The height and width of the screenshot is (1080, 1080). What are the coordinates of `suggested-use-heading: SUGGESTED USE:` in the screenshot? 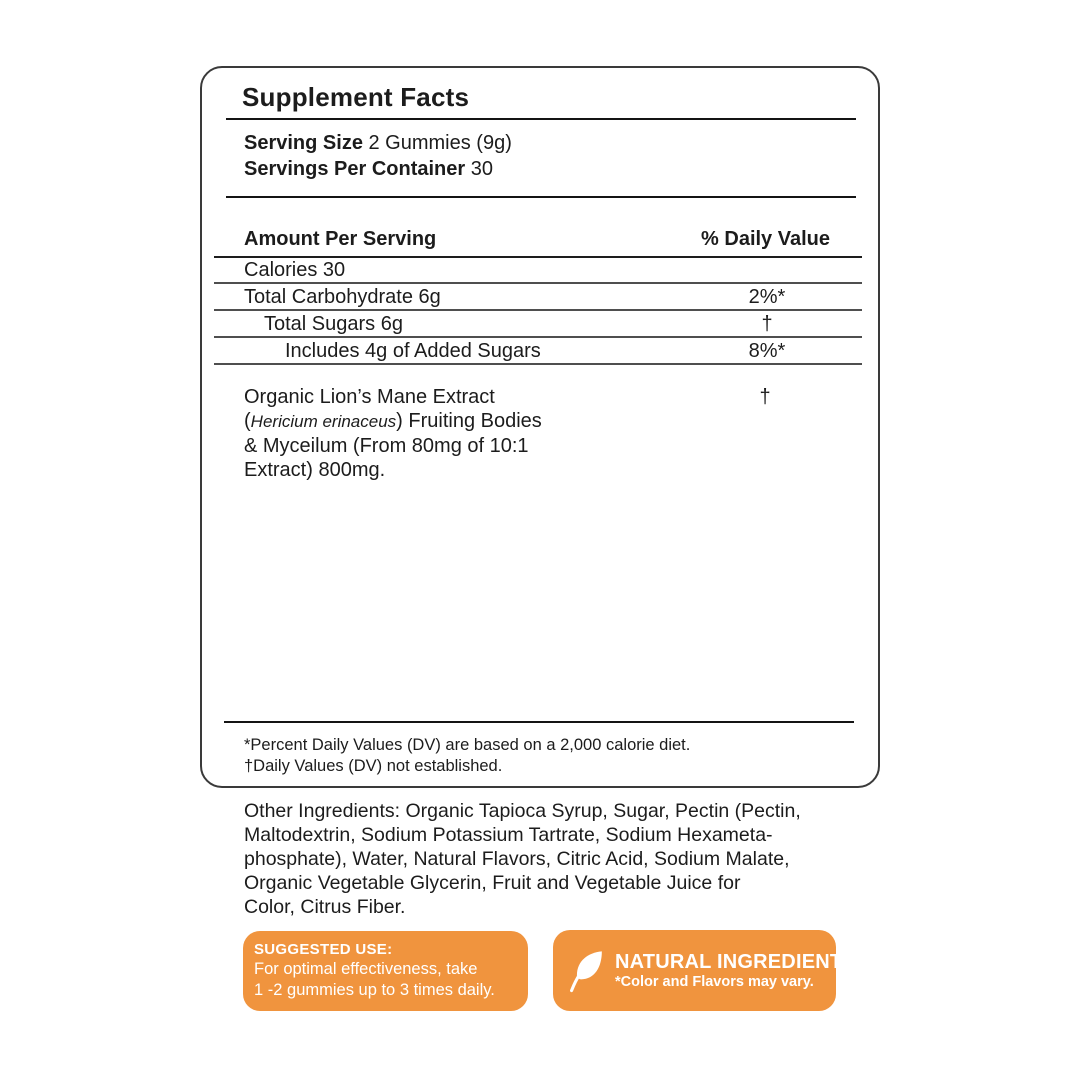 It's located at (323, 949).